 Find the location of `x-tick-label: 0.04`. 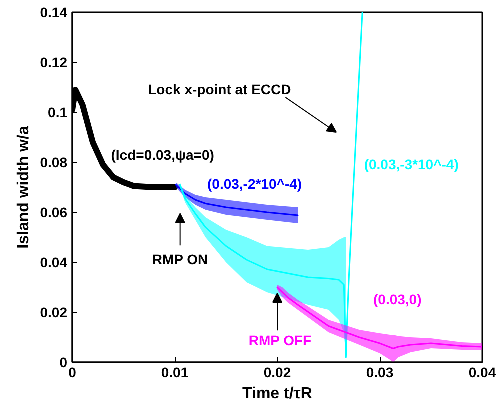

x-tick-label: 0.04 is located at coordinates (482, 372).